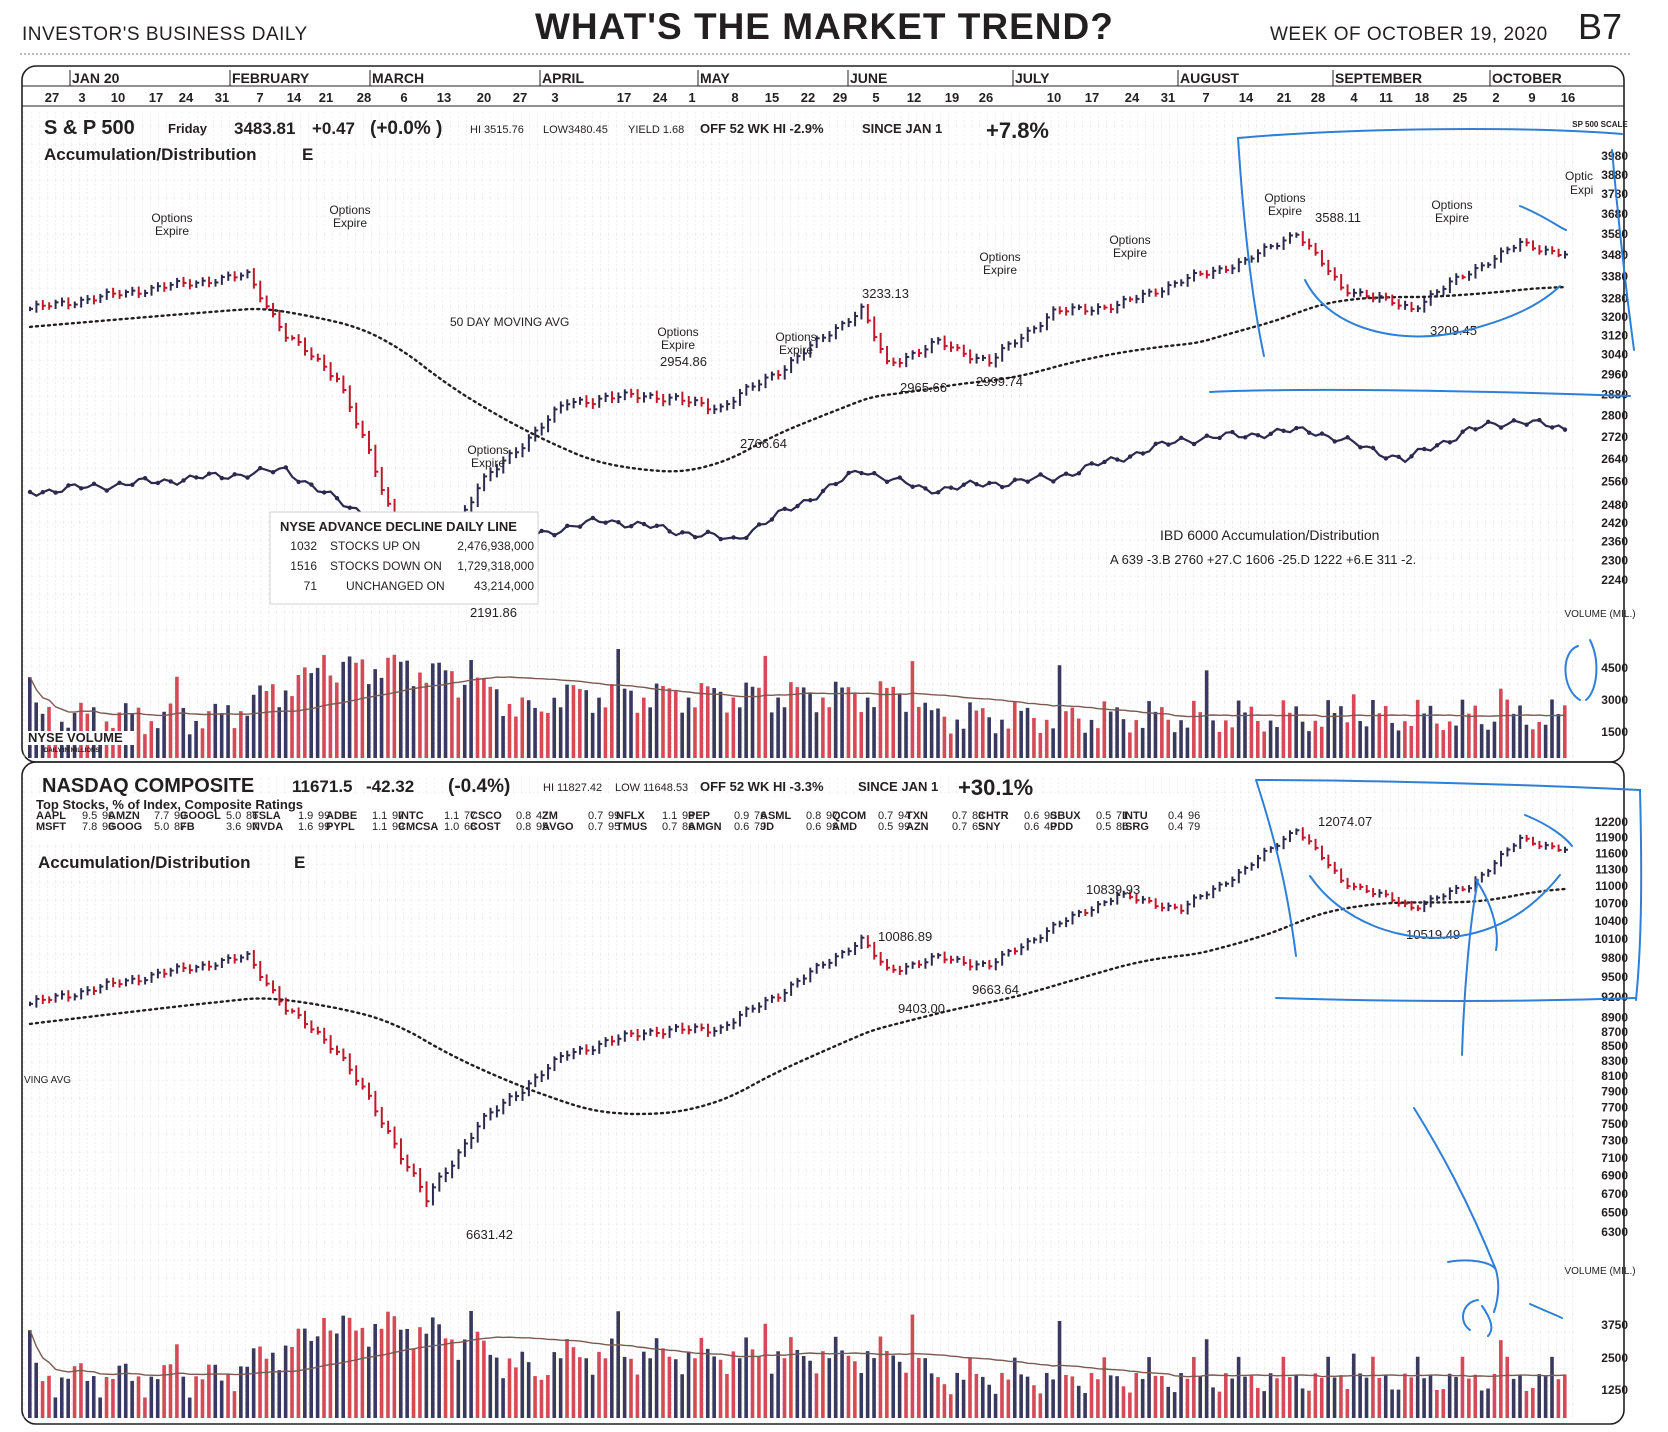  What do you see at coordinates (398, 816) in the screenshot?
I see `top-stock-rating: 97` at bounding box center [398, 816].